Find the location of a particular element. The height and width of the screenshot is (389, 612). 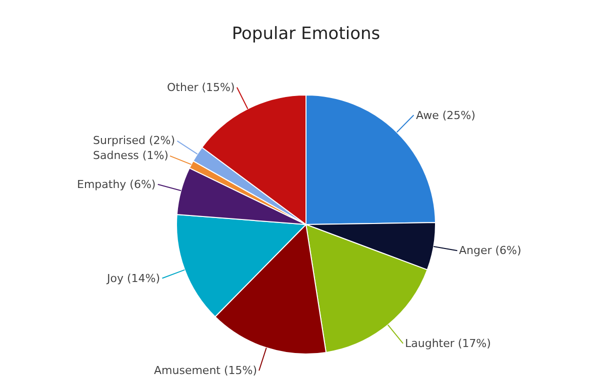

slice-label: Awe (25%) is located at coordinates (446, 115).